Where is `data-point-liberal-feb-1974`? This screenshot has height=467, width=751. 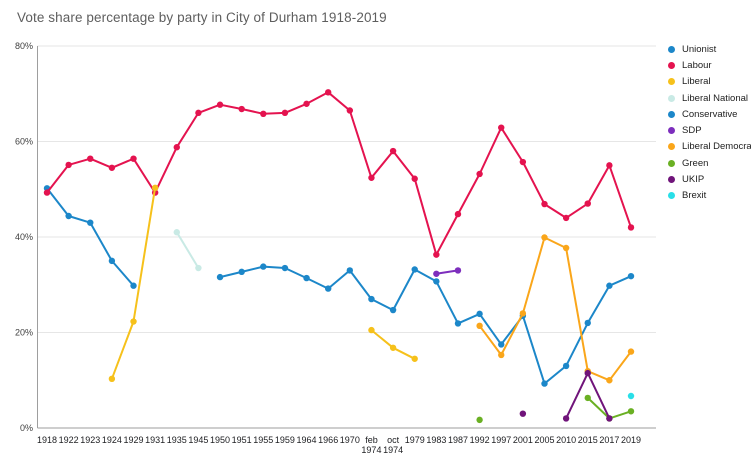 data-point-liberal-feb-1974 is located at coordinates (371, 330).